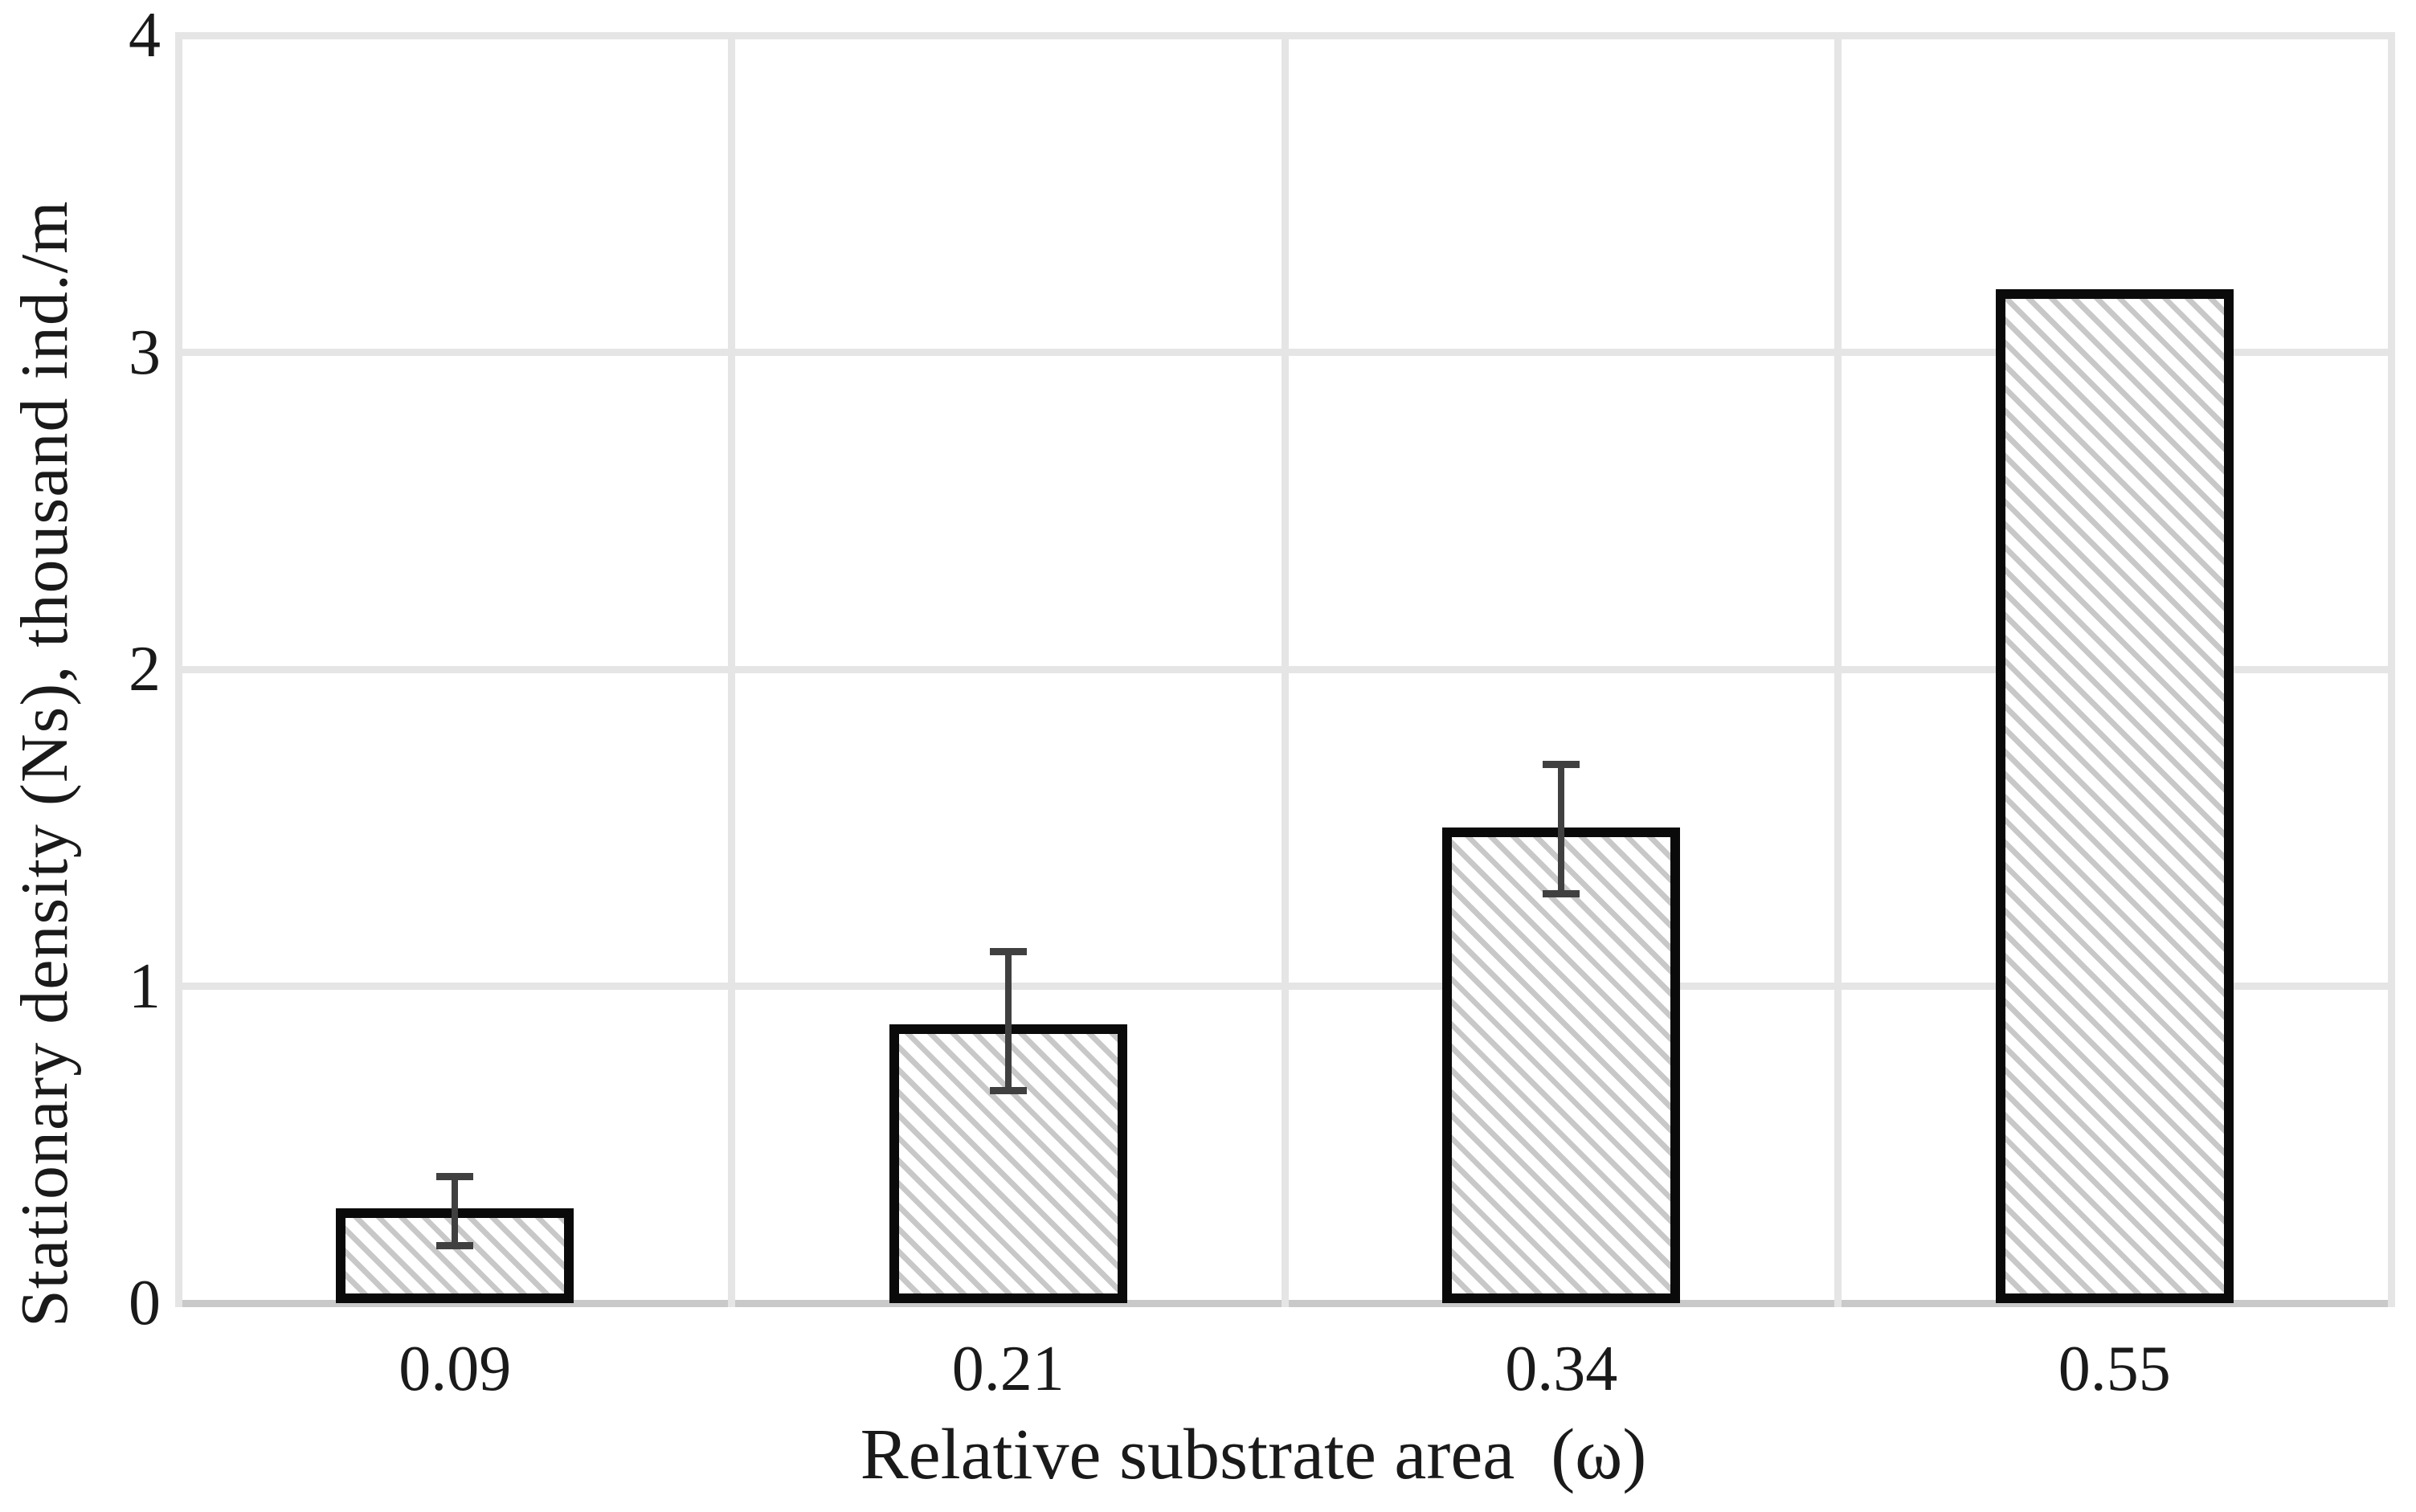  What do you see at coordinates (178, 669) in the screenshot?
I see `plot-left-border` at bounding box center [178, 669].